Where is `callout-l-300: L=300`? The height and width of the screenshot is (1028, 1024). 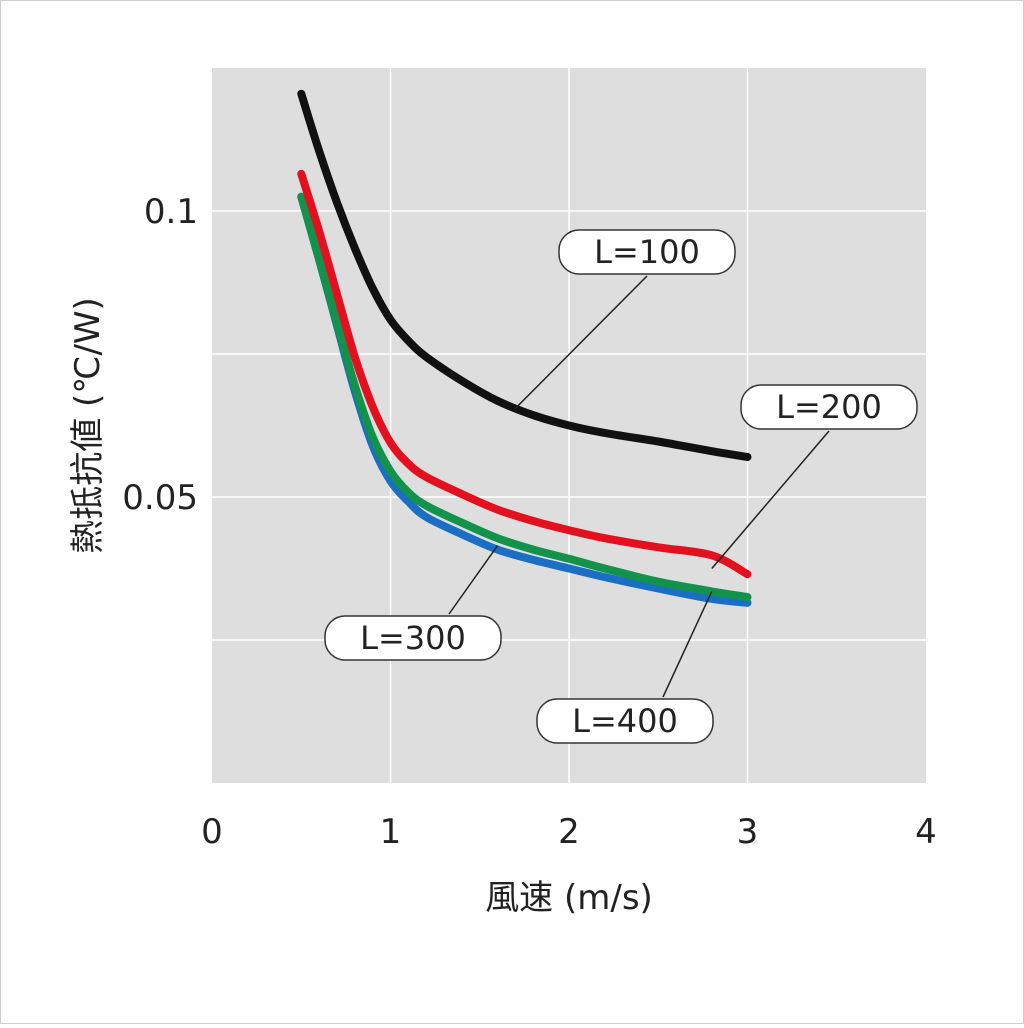
callout-l-300: L=300 is located at coordinates (413, 638).